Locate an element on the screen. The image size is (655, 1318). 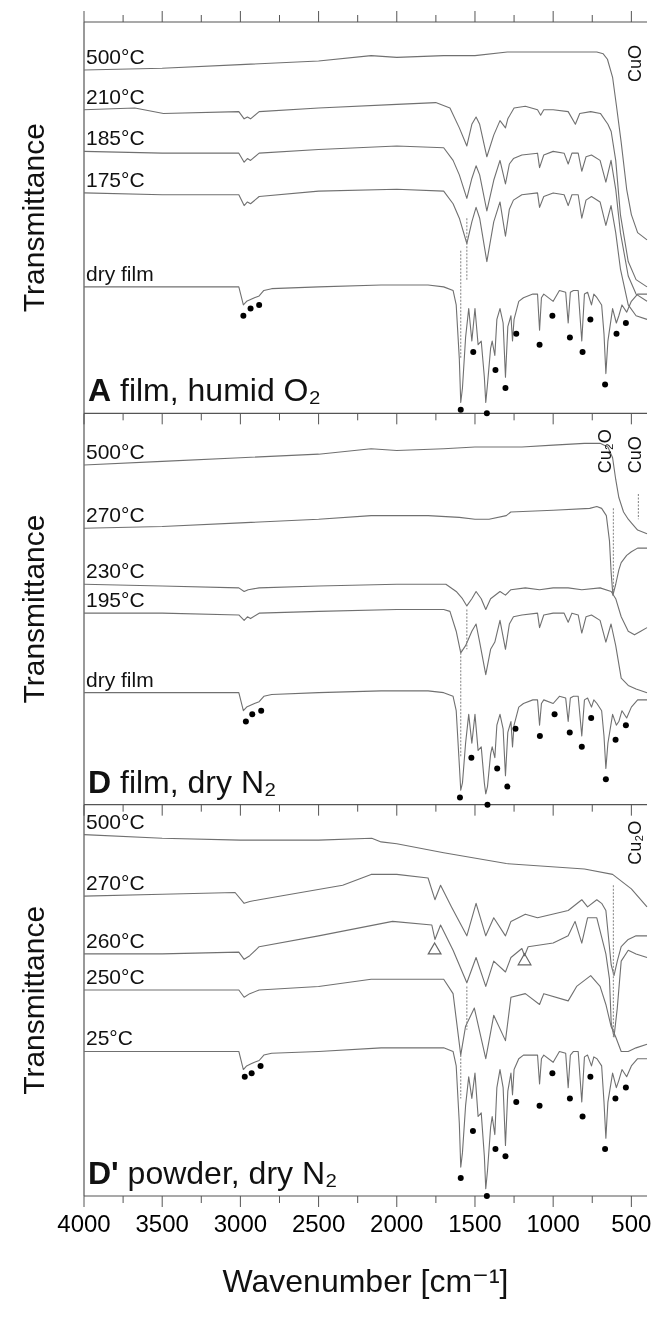
x-tick-label: 2000 is located at coordinates (397, 1223).